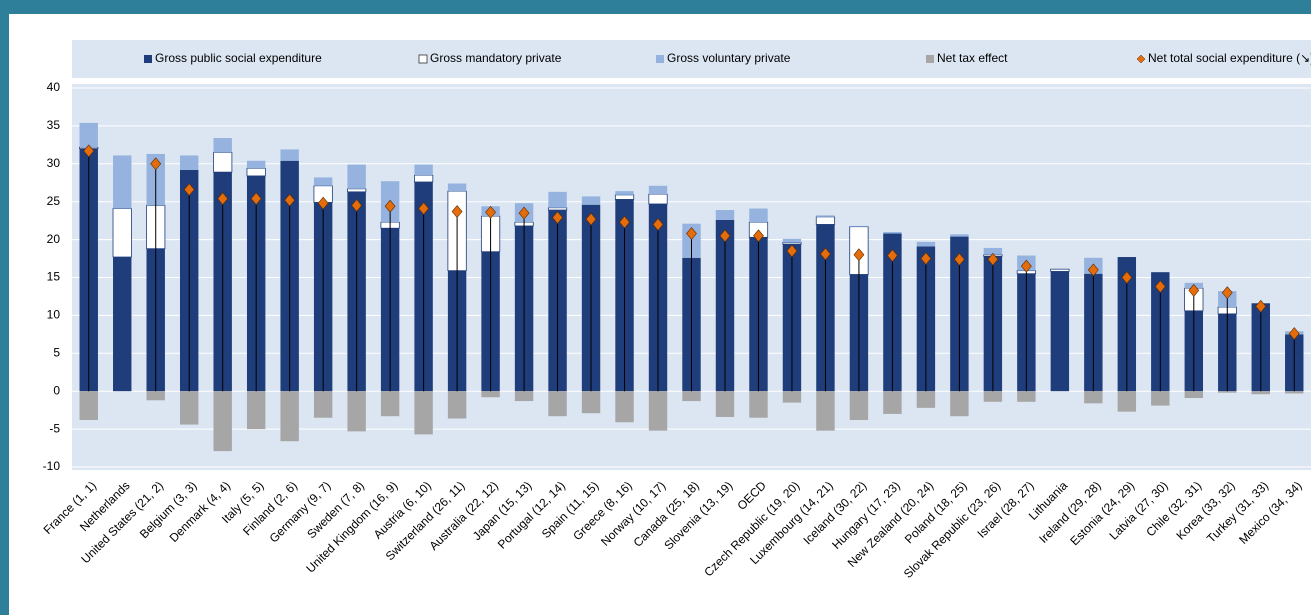  I want to click on y-tick-label: 20, so click(54, 239).